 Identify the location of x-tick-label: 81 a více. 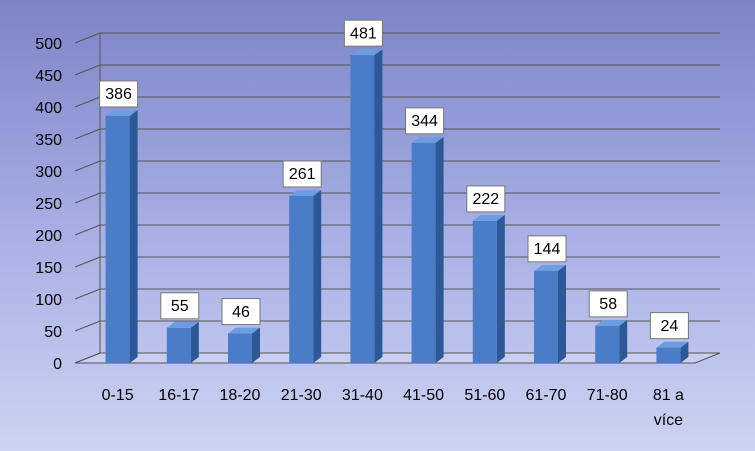
(668, 408).